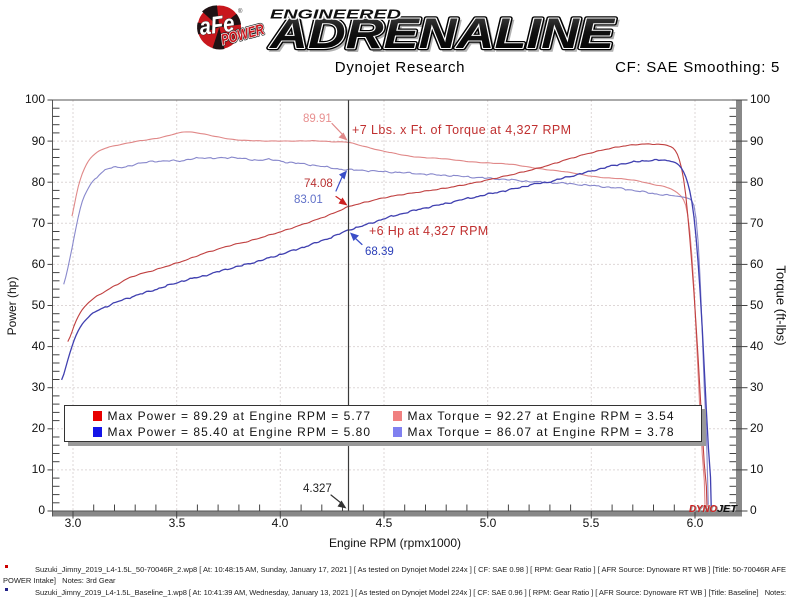 This screenshot has height=600, width=800. I want to click on svg-text: aFe, so click(217, 25).